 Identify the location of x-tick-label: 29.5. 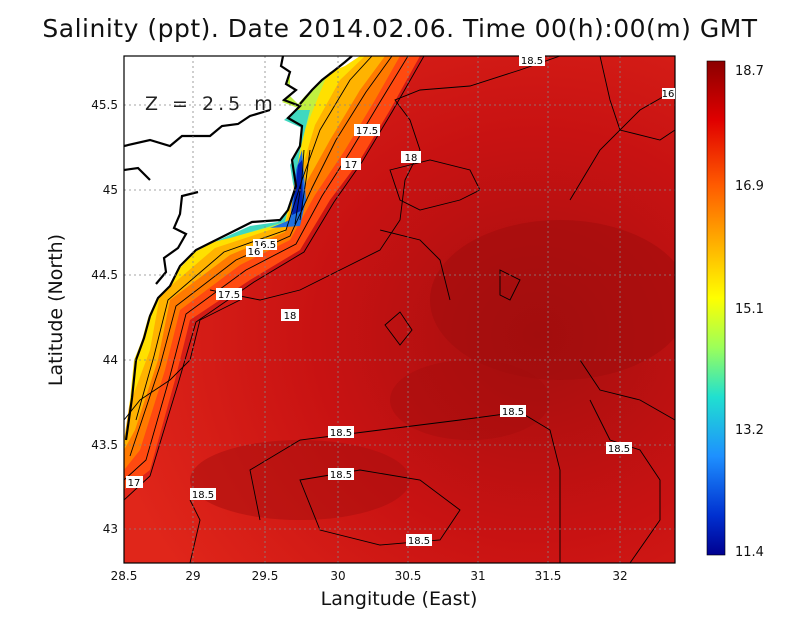
(265, 576).